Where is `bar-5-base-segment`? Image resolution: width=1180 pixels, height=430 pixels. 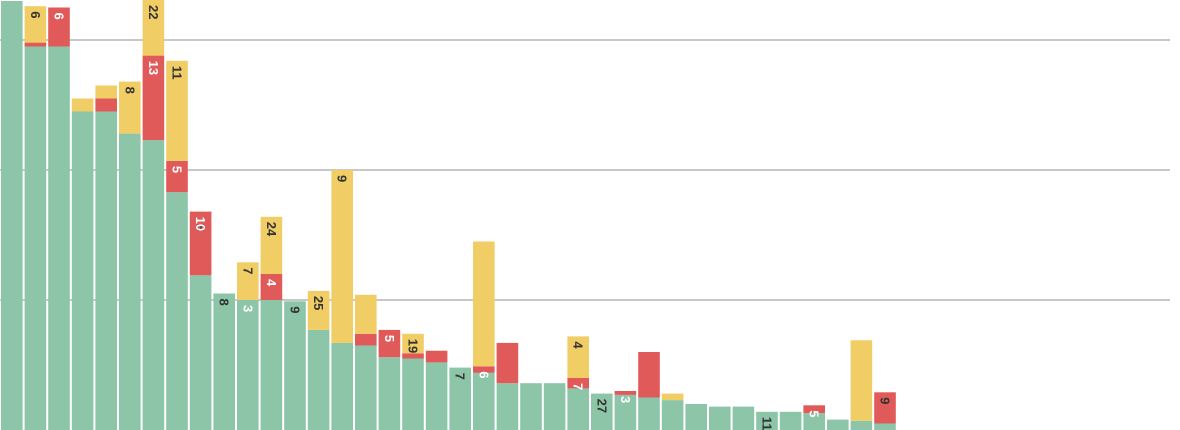 bar-5-base-segment is located at coordinates (130, 281).